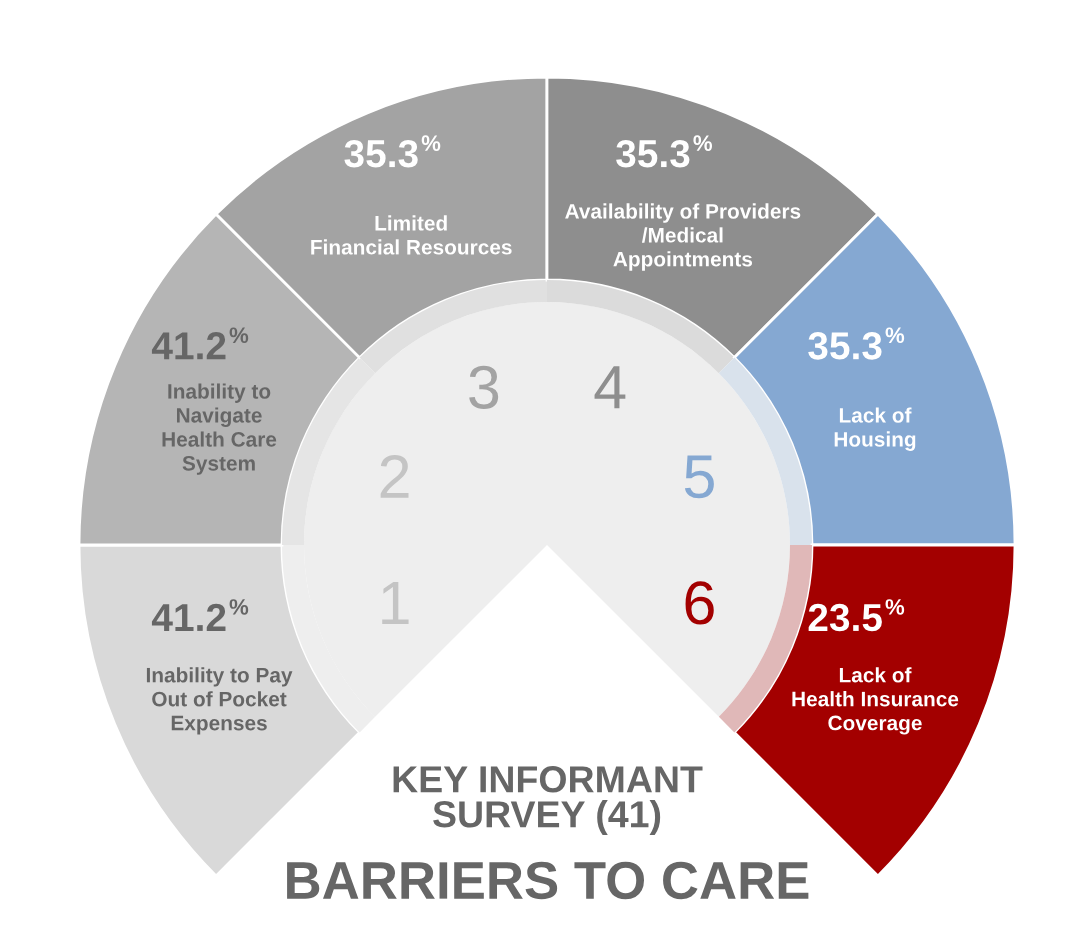 The width and height of the screenshot is (1076, 926). I want to click on data-label: 23.5%, so click(856, 615).